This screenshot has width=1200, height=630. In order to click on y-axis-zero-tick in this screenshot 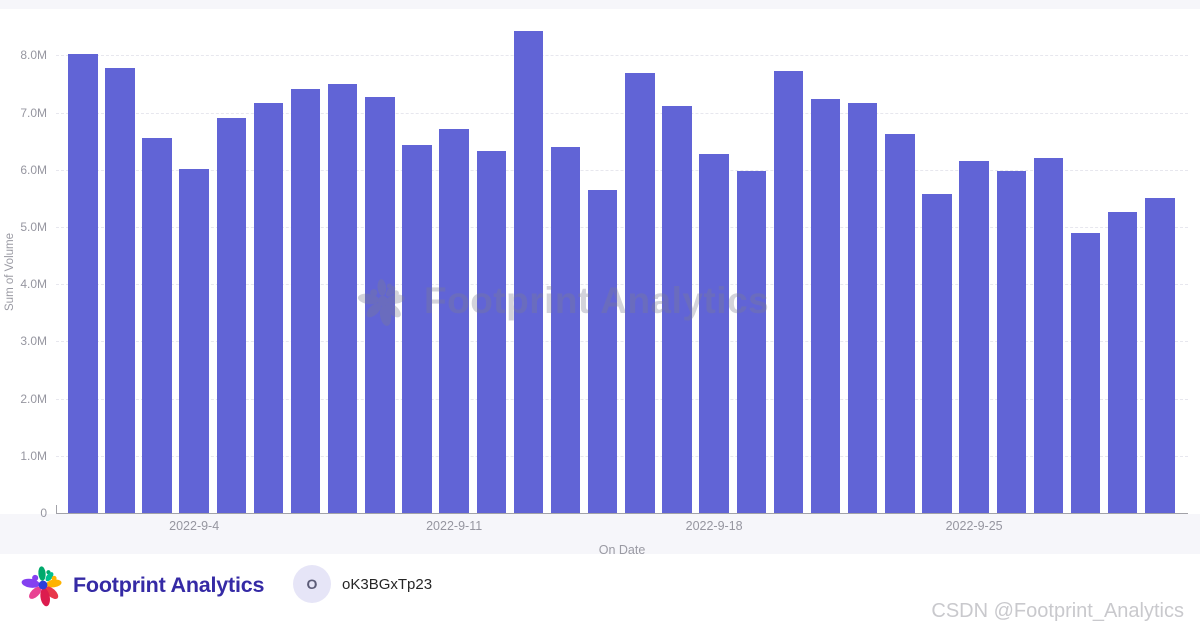, I will do `click(56, 509)`.